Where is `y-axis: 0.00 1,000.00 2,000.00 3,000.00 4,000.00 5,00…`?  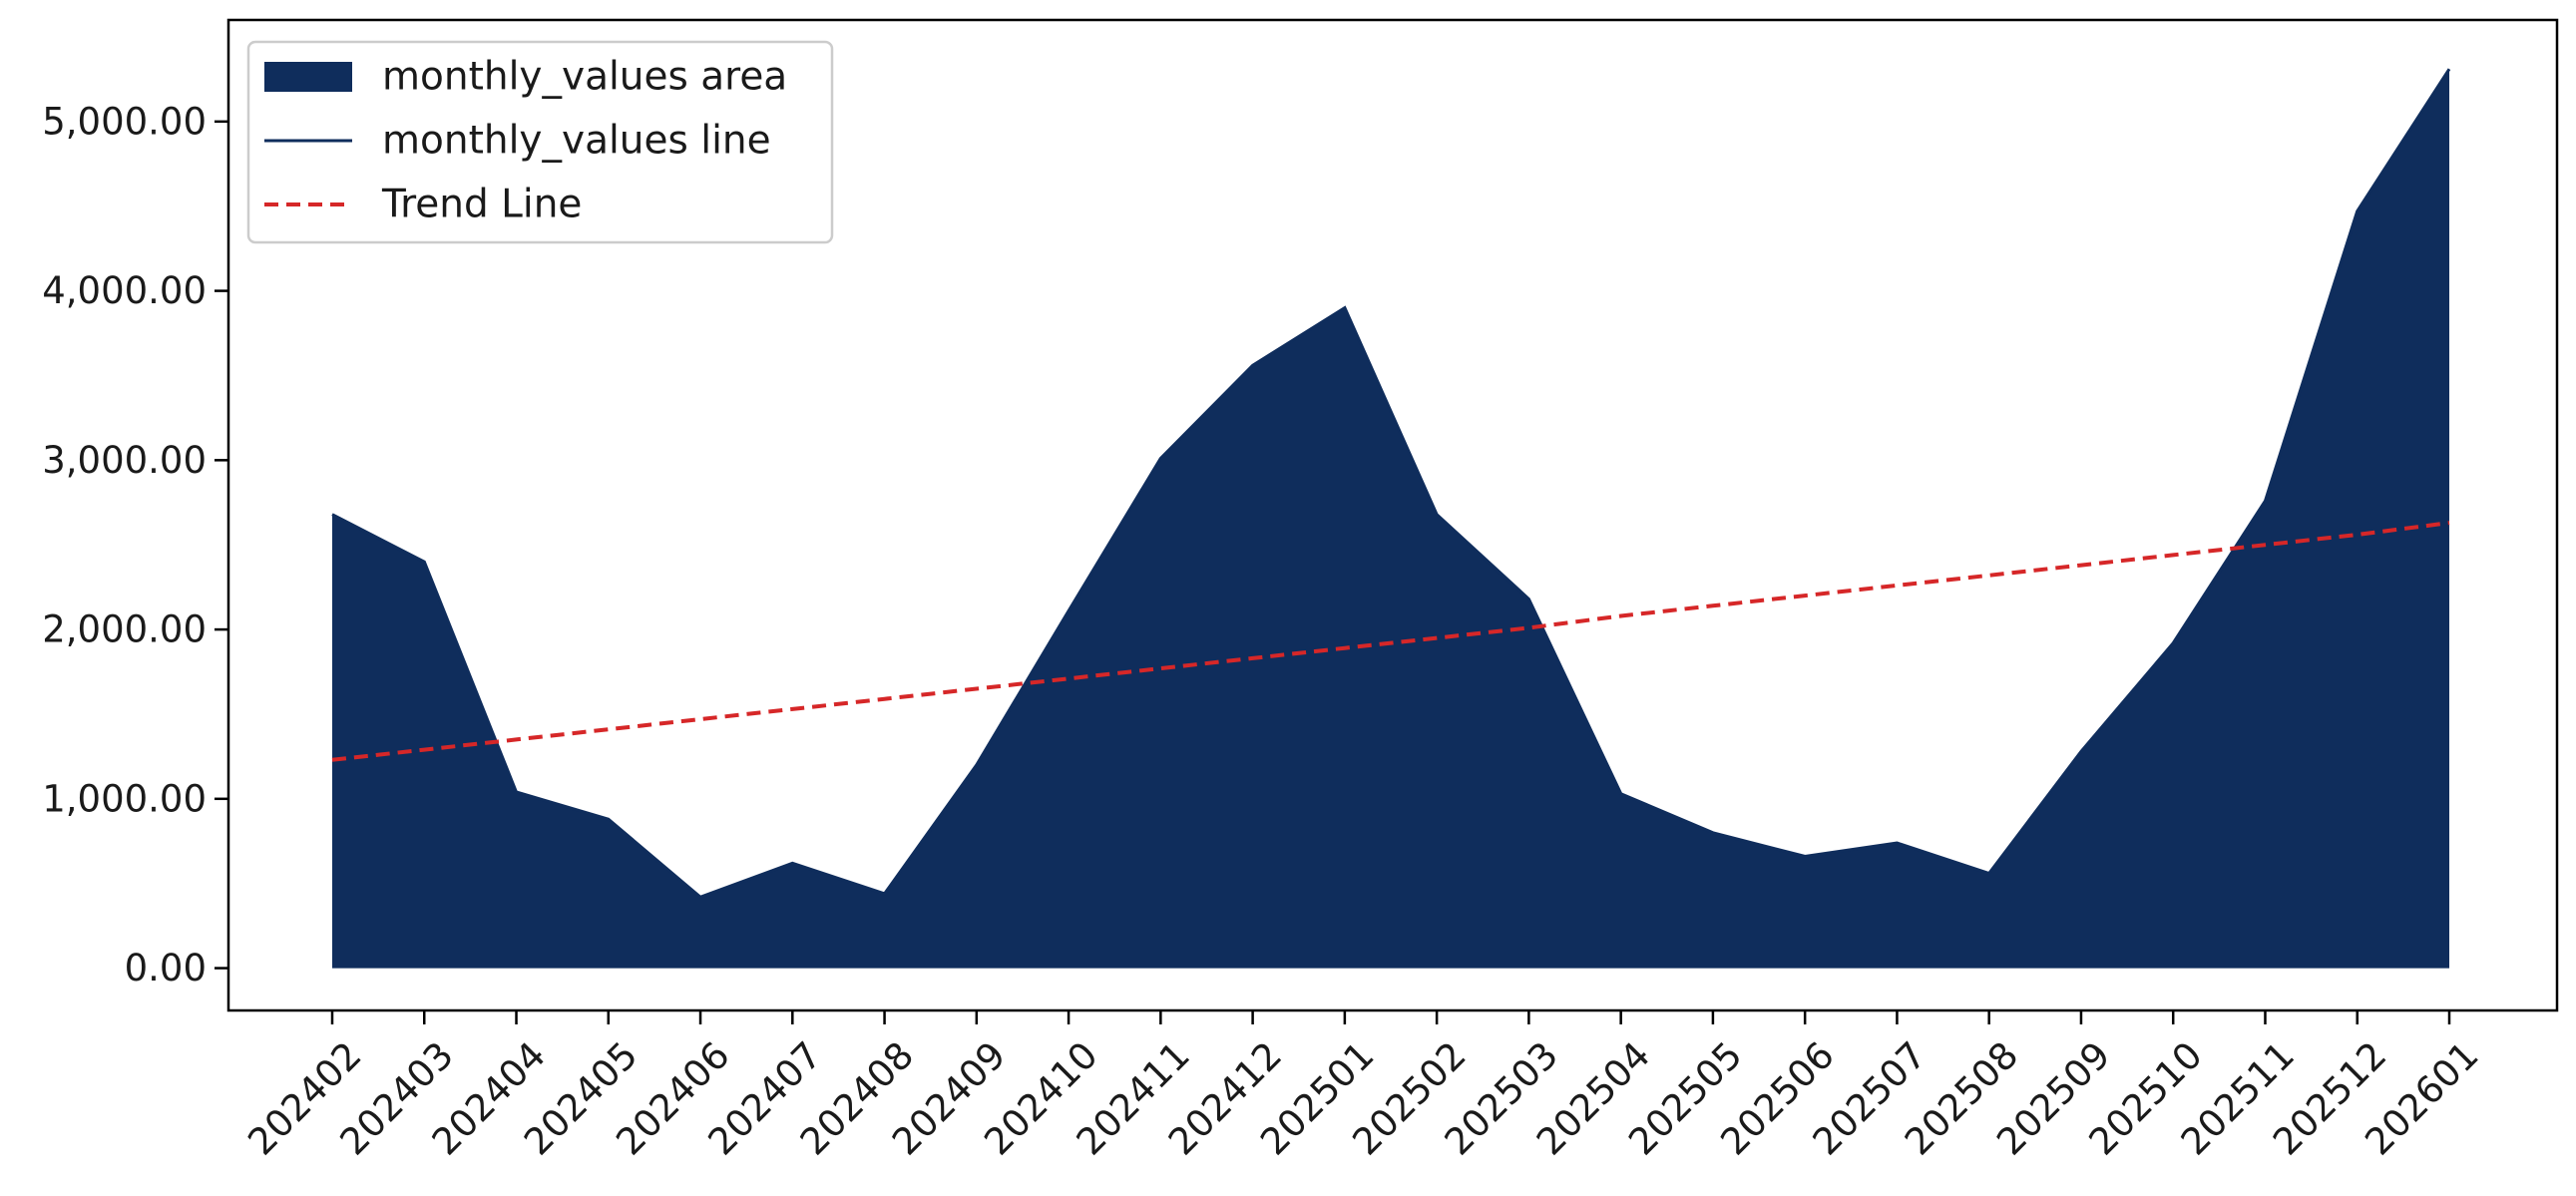
y-axis: 0.00 1,000.00 2,000.00 3,000.00 4,000.00 5,00… is located at coordinates (135, 545).